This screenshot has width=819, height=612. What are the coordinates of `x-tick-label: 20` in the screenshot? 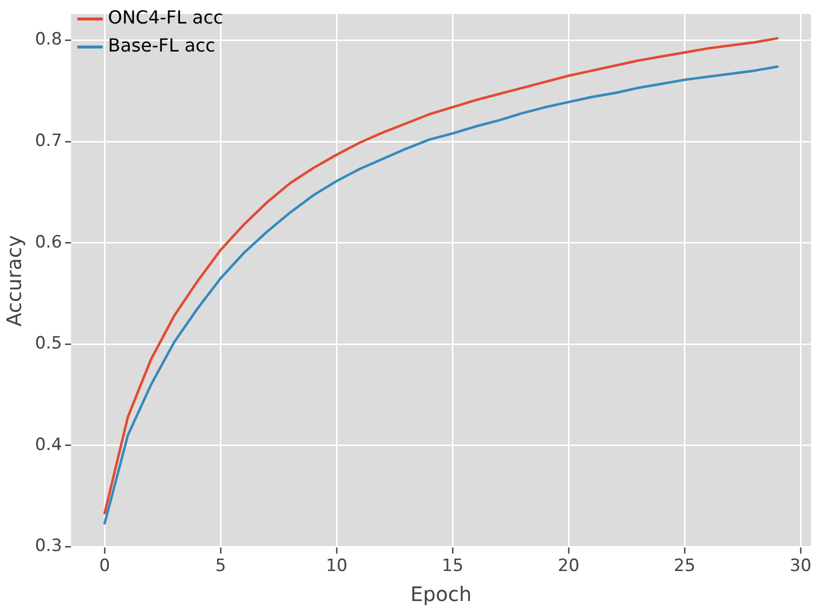 It's located at (569, 566).